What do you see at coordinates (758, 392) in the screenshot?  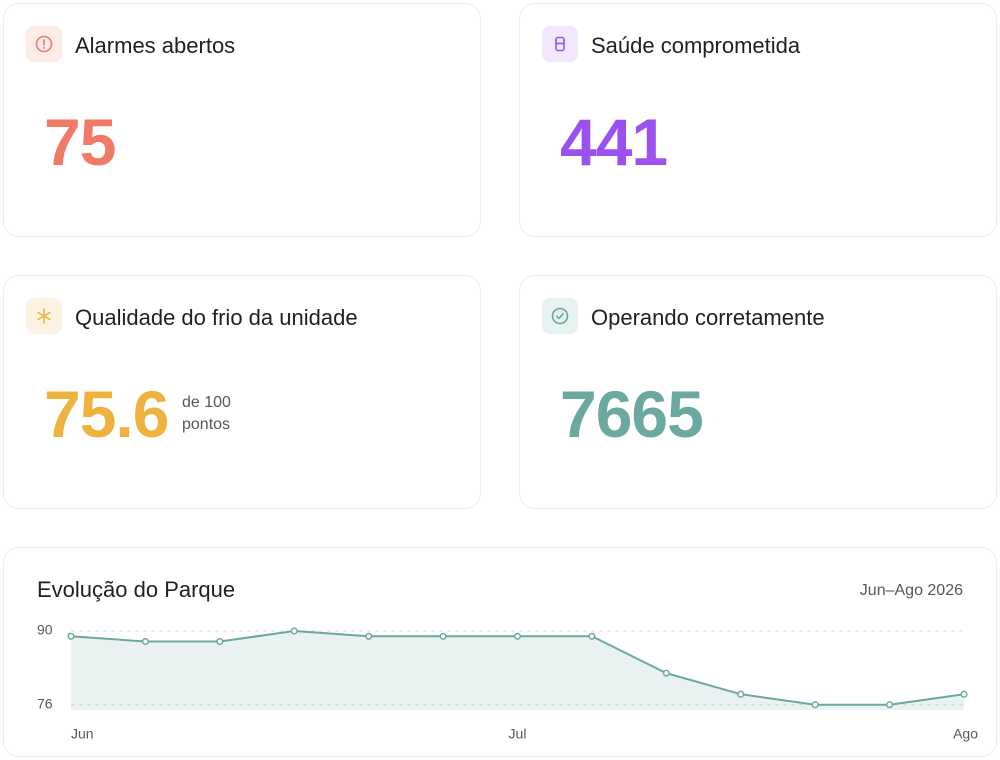 I see `card: Operando corretamente 7665` at bounding box center [758, 392].